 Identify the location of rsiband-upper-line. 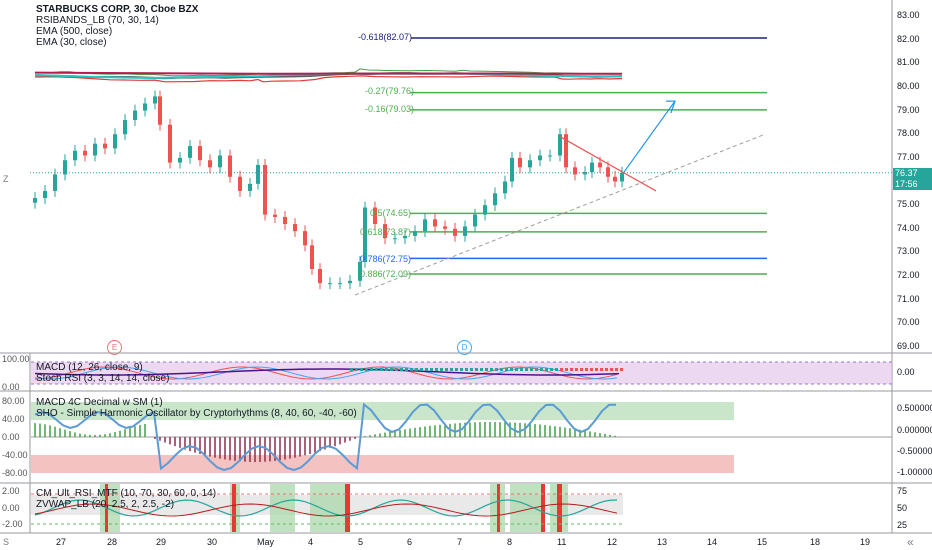
(328, 79).